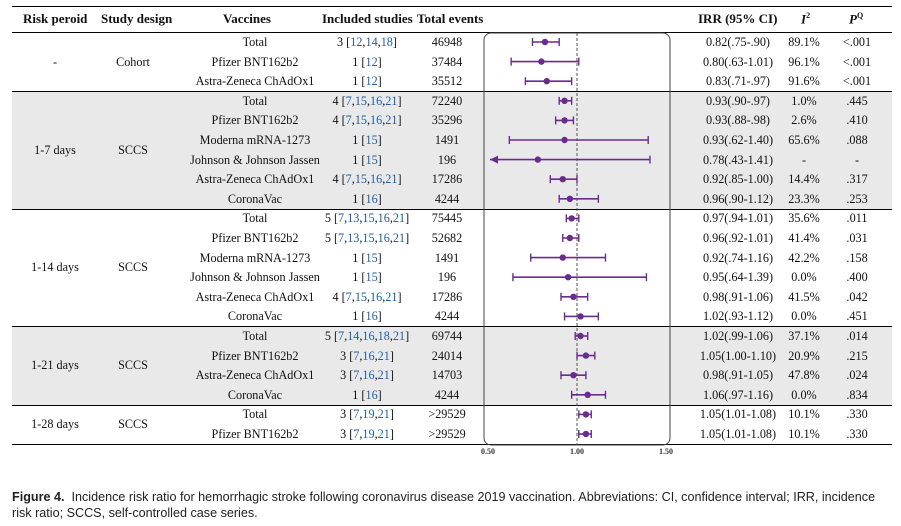 The width and height of the screenshot is (901, 526). What do you see at coordinates (494, 159) in the screenshot?
I see `ci-arrow-low` at bounding box center [494, 159].